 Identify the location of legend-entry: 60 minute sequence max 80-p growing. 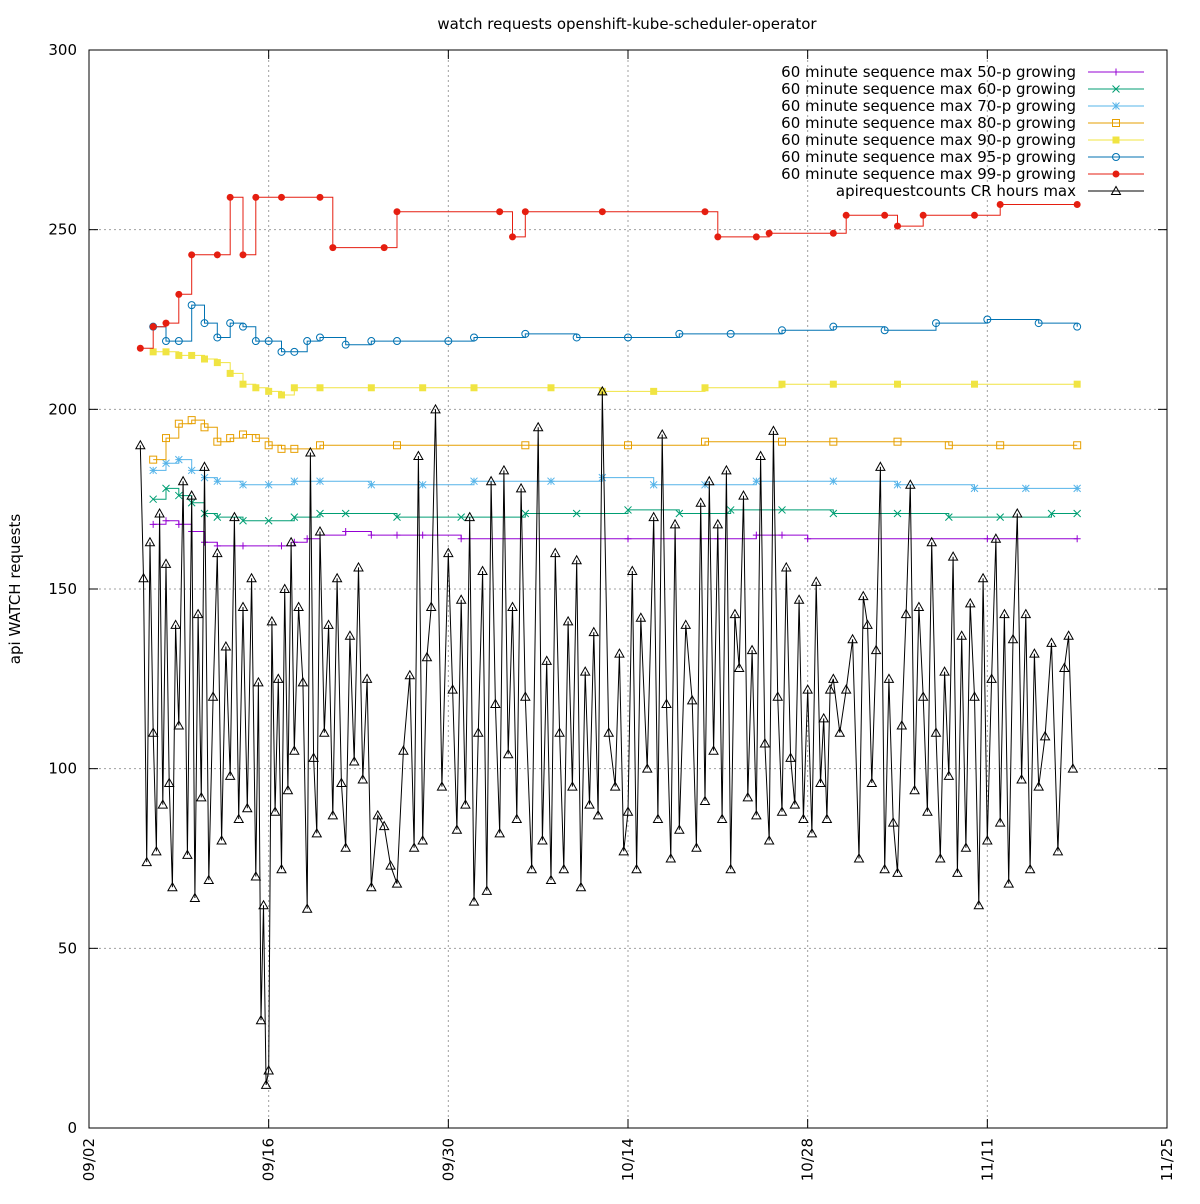
(962, 123).